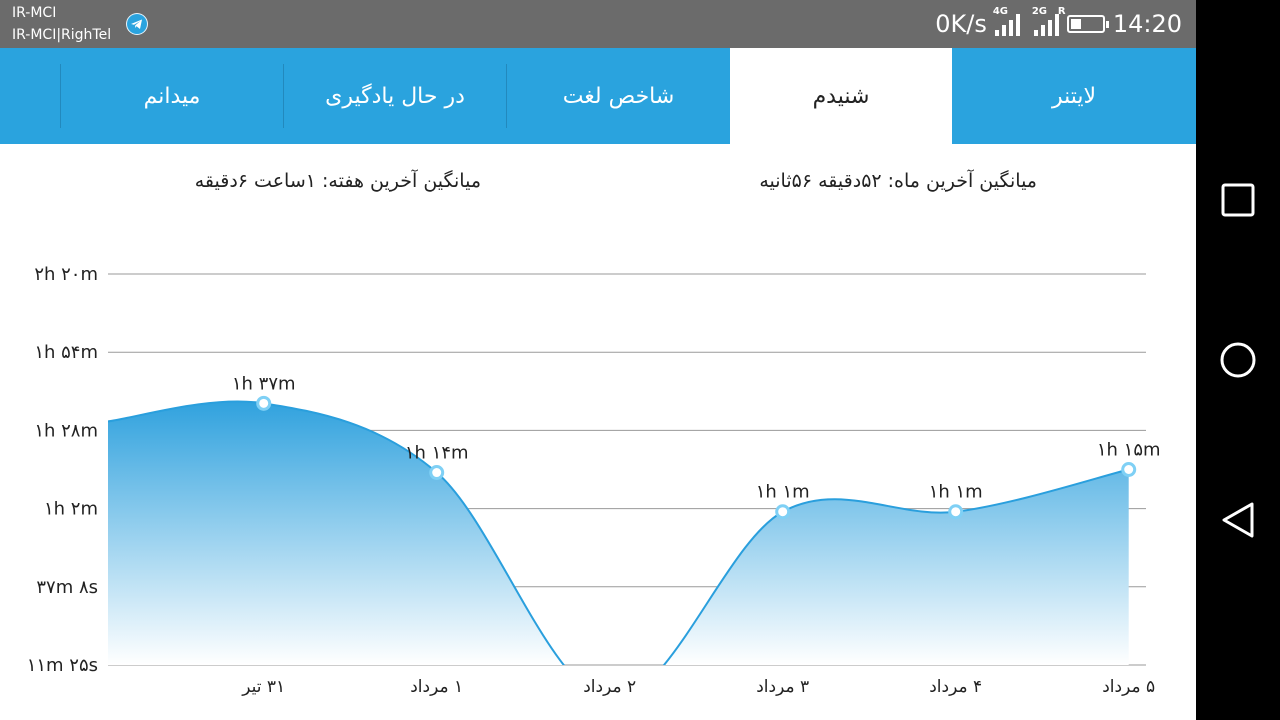 This screenshot has width=1280, height=720. I want to click on week-average: میانگین آخرین هفته: ۱ساعت ۶دقیقه, so click(337, 181).